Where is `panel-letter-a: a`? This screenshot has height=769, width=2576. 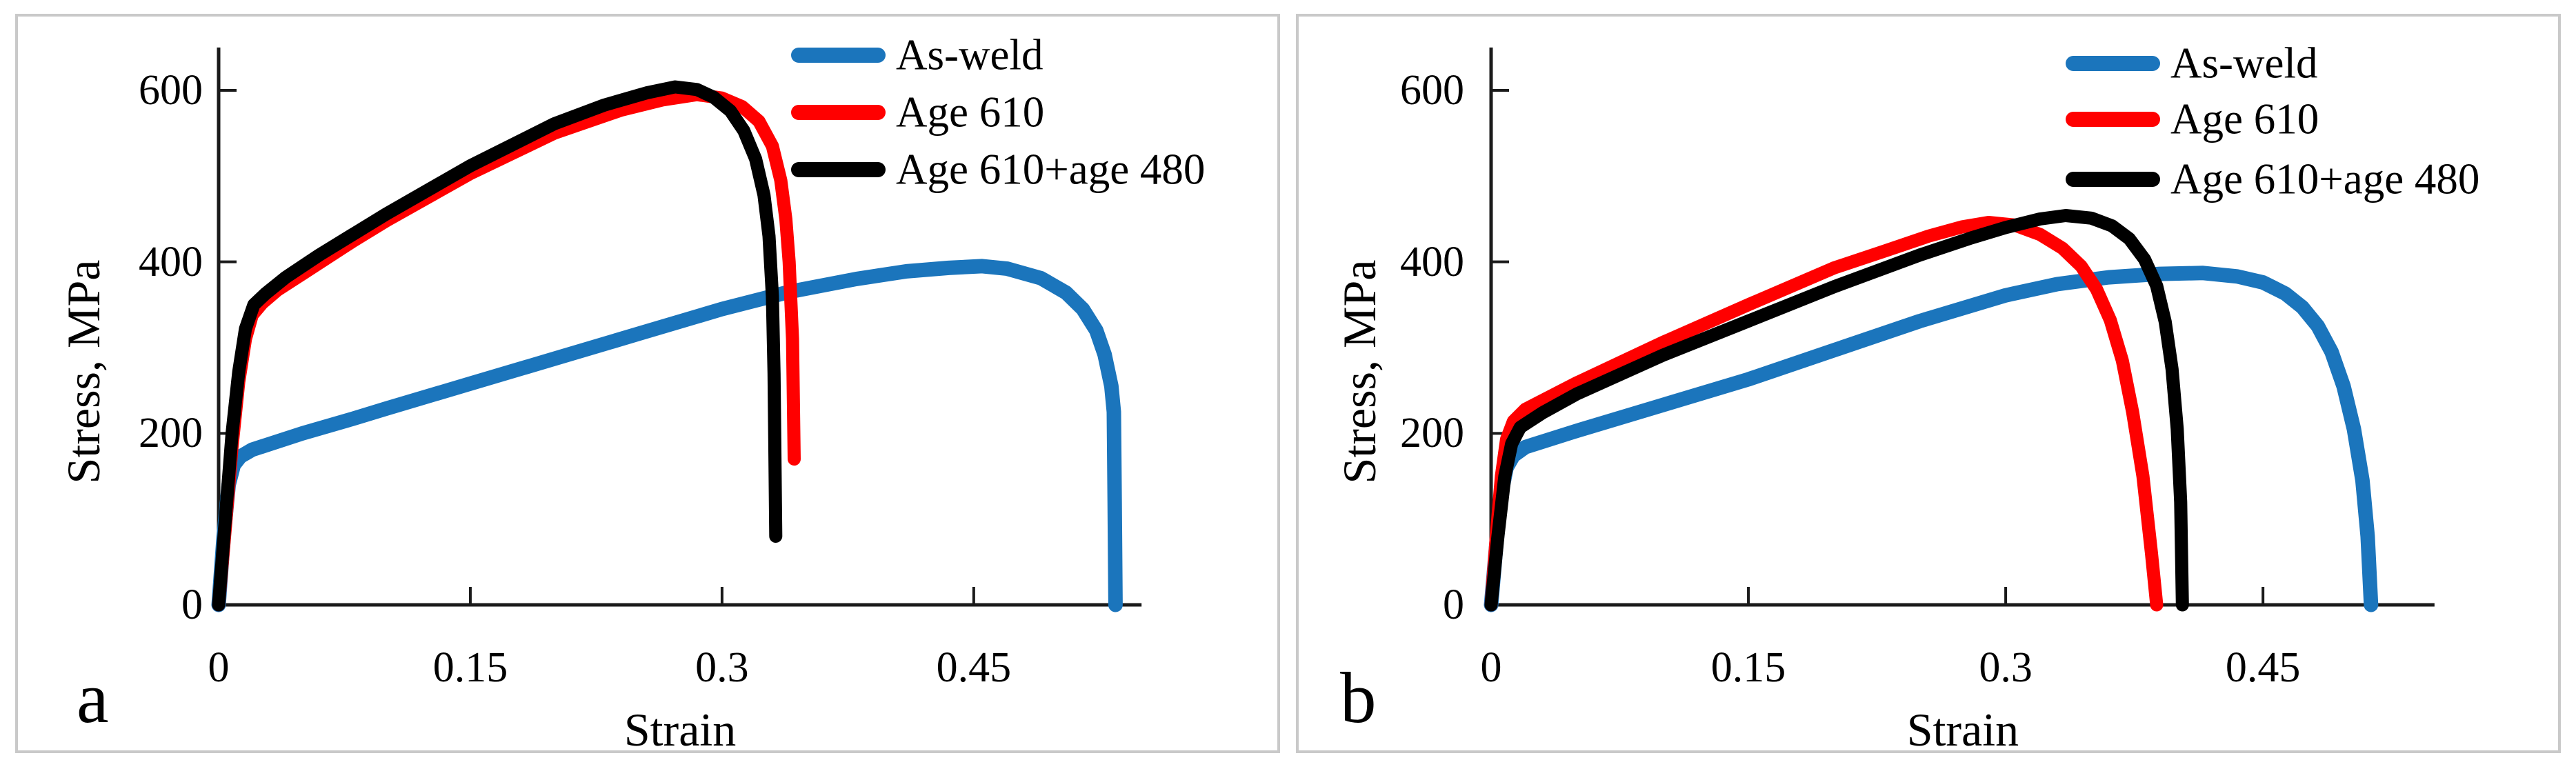
panel-letter-a: a is located at coordinates (93, 697).